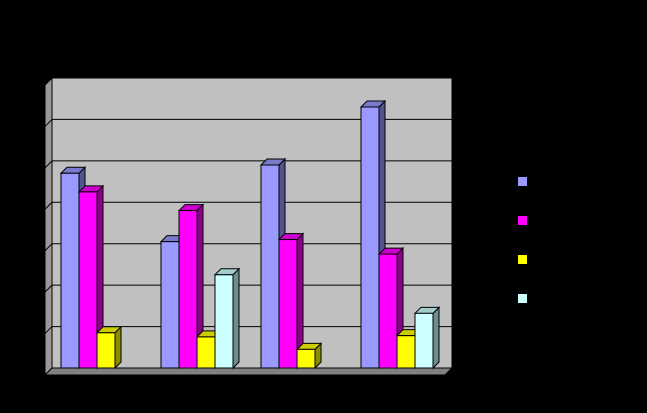  What do you see at coordinates (248, 371) in the screenshot?
I see `floor` at bounding box center [248, 371].